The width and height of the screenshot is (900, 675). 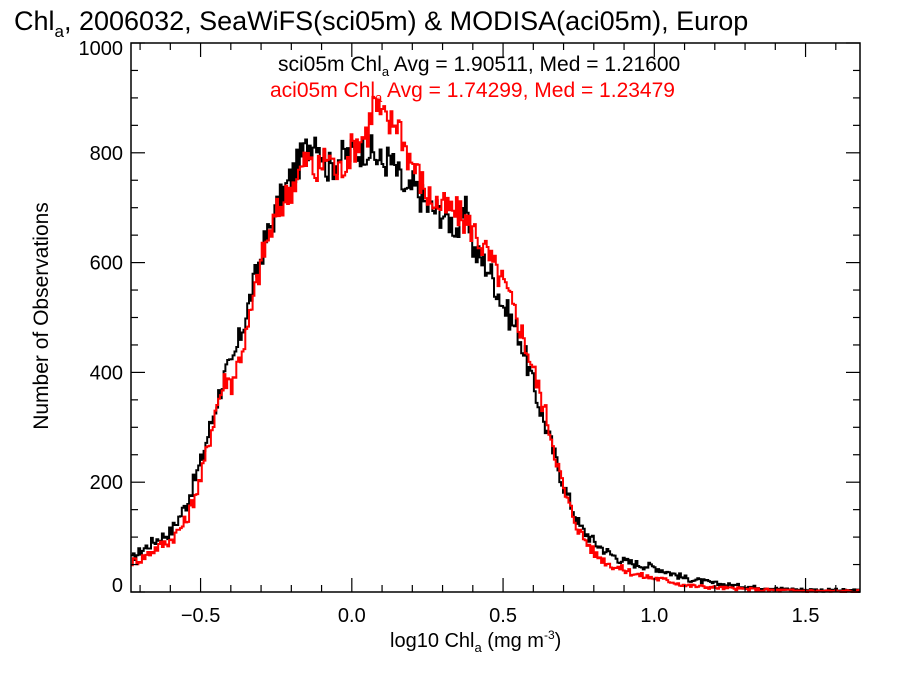 I want to click on x-tick-label: 0.5, so click(x=503, y=616).